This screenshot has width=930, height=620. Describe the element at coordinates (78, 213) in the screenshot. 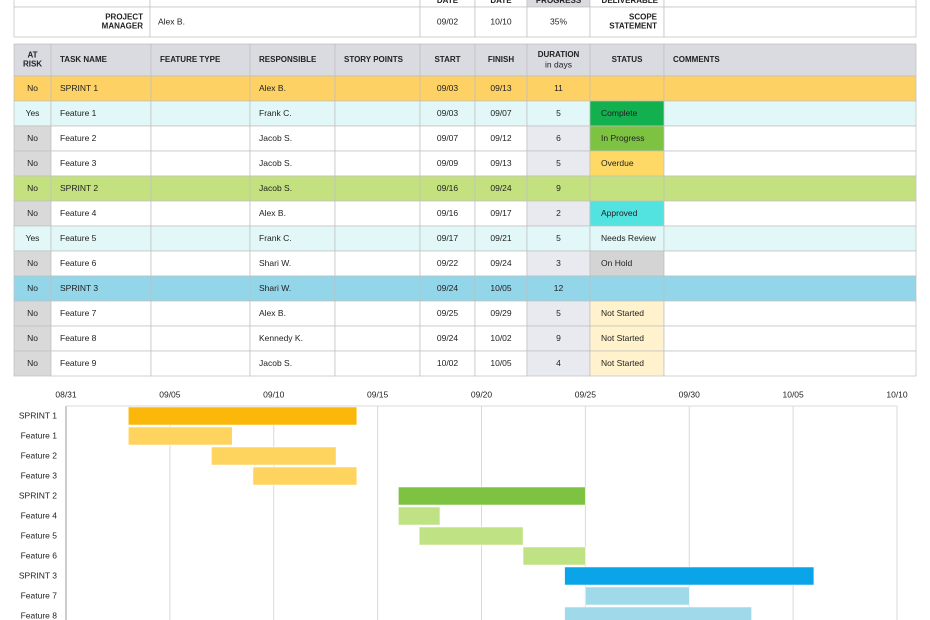

I see `cell-text: Feature 4` at that location.